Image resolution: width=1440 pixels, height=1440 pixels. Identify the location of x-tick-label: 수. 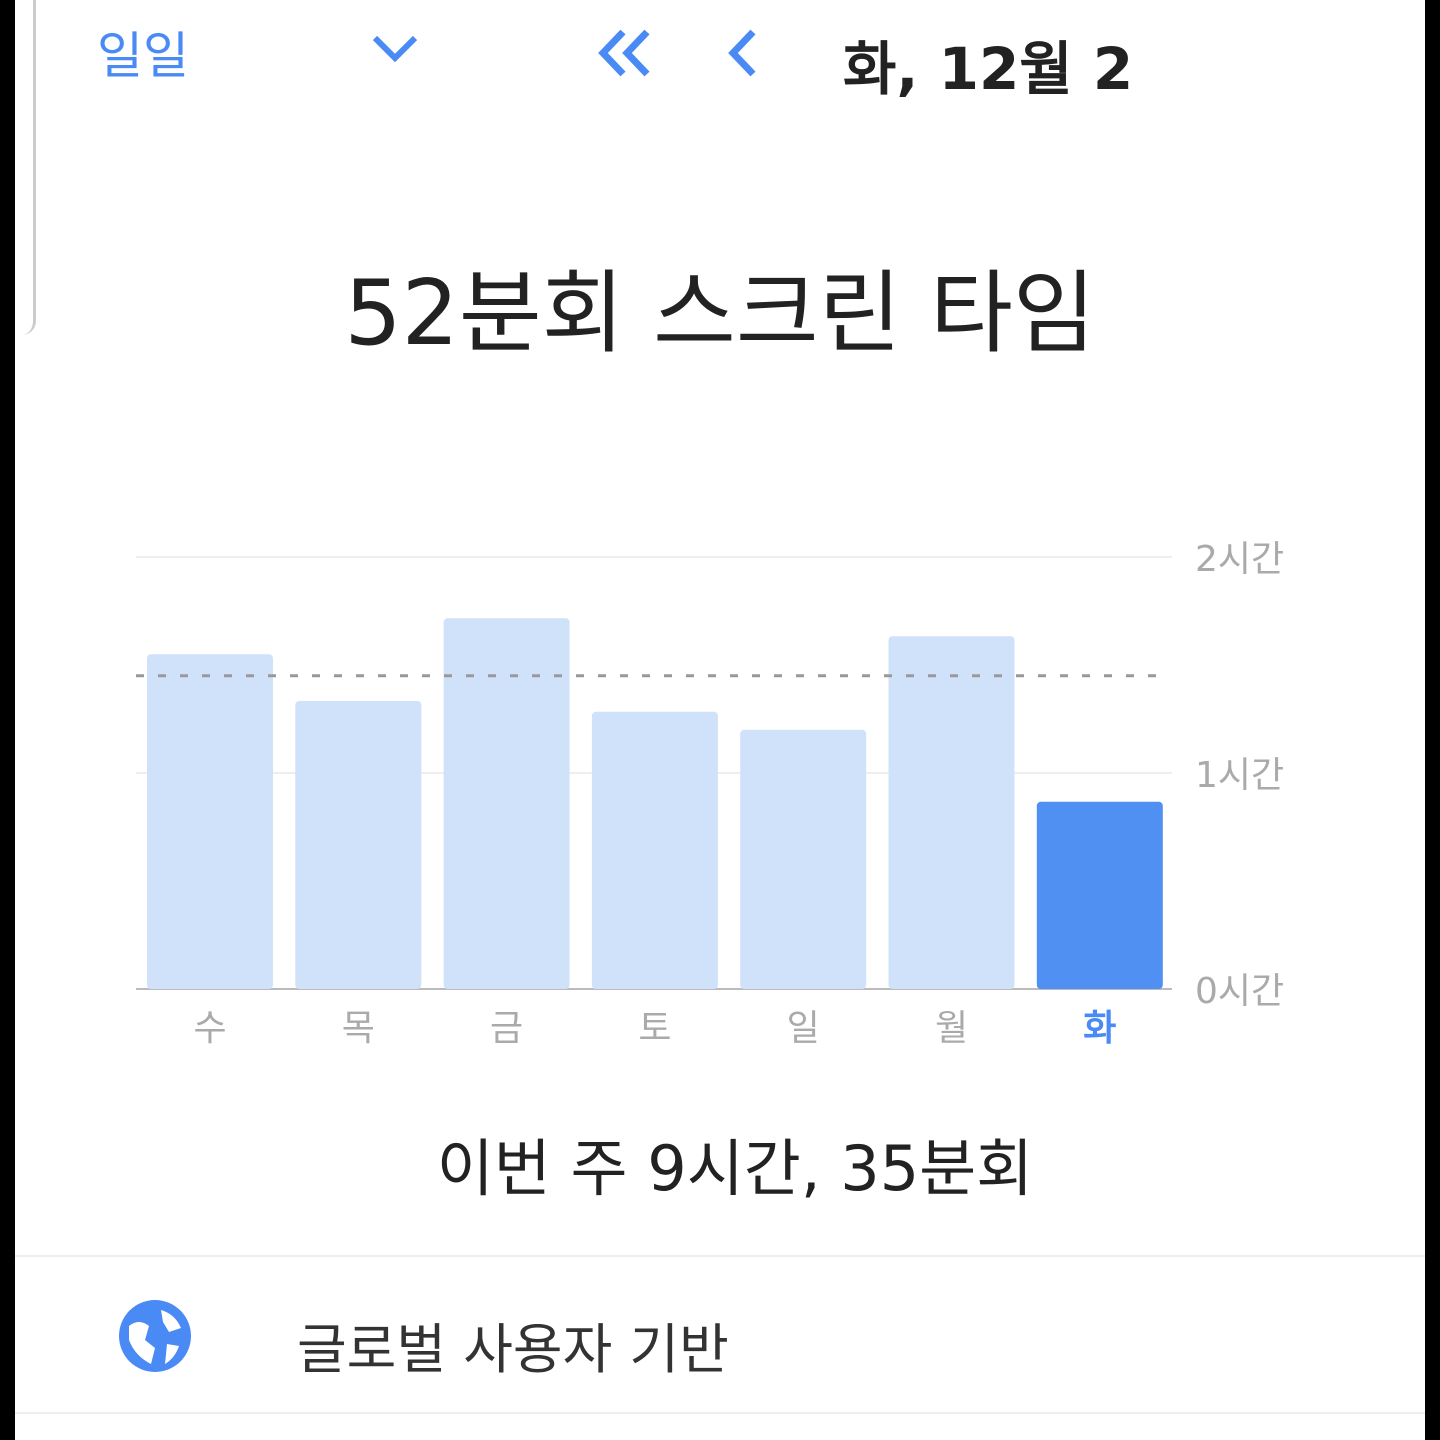
(209, 1028).